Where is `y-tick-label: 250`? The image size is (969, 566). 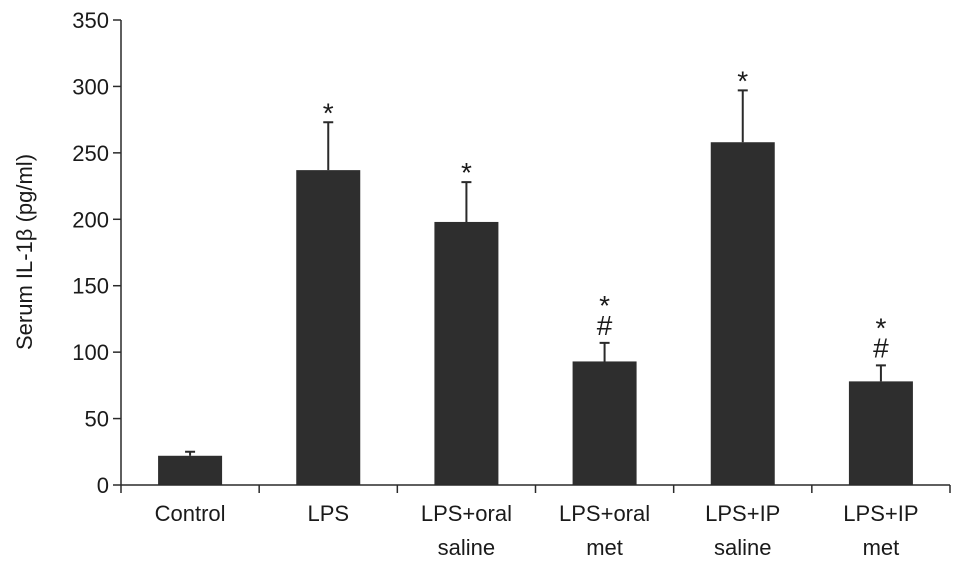 y-tick-label: 250 is located at coordinates (90, 153).